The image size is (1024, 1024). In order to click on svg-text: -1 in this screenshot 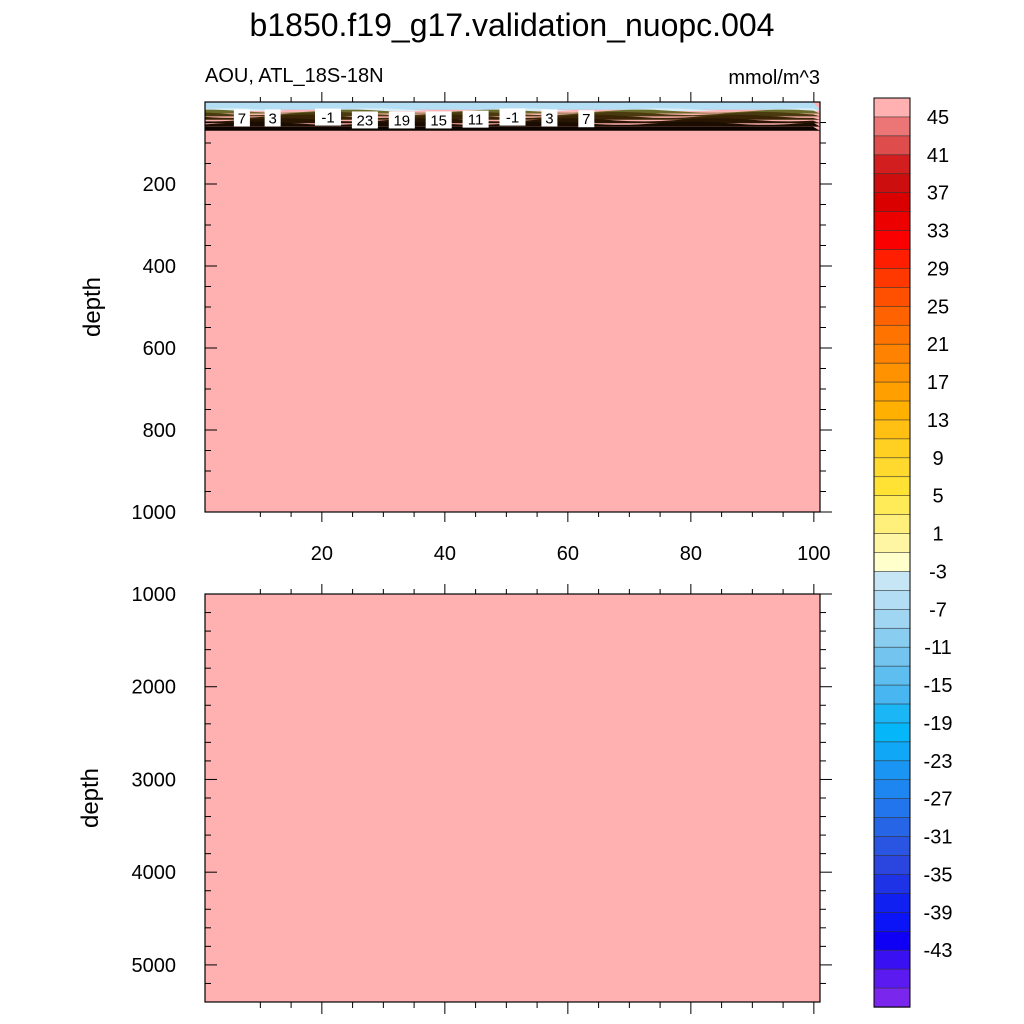, I will do `click(512, 118)`.